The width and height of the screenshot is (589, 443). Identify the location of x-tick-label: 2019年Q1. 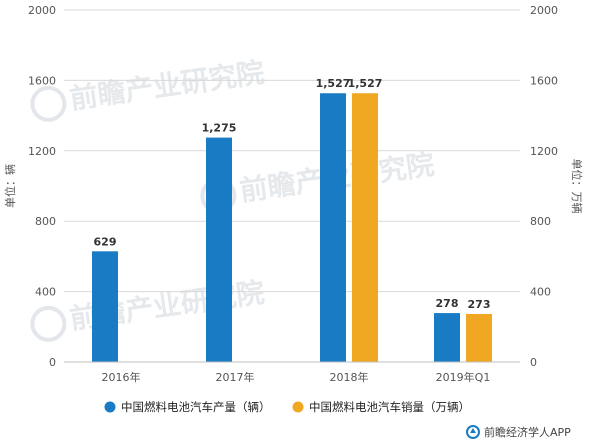
(463, 377).